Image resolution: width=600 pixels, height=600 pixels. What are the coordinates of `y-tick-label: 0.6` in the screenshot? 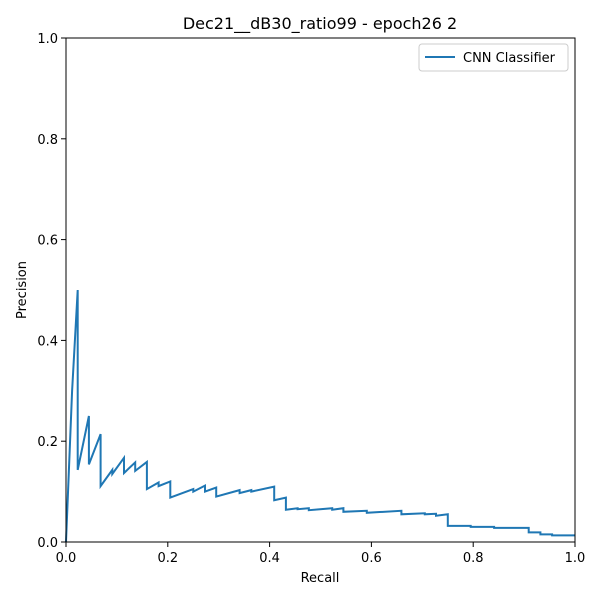 It's located at (47, 241).